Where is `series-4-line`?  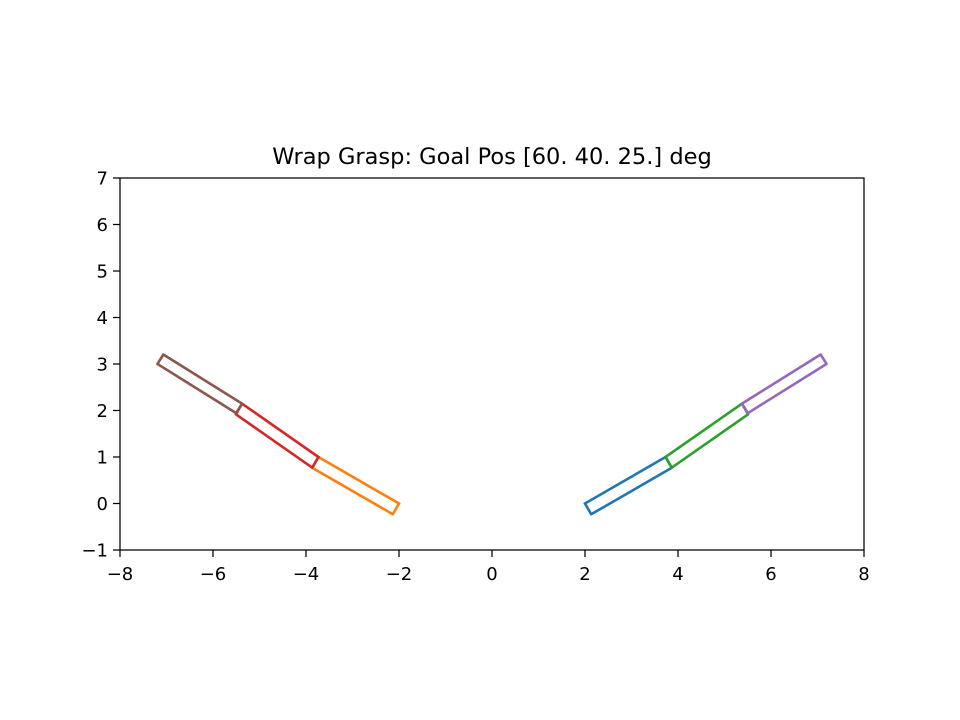
series-4-line is located at coordinates (784, 384).